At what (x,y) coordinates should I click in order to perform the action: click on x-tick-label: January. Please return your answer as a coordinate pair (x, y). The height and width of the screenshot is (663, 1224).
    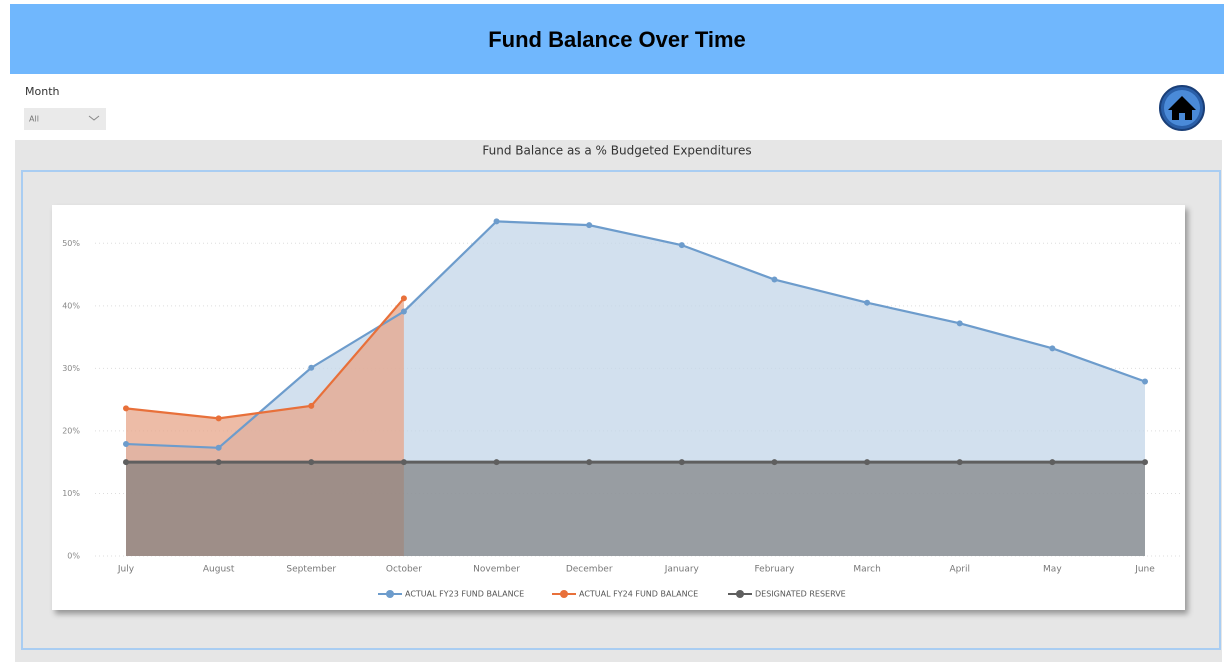
    Looking at the image, I should click on (682, 570).